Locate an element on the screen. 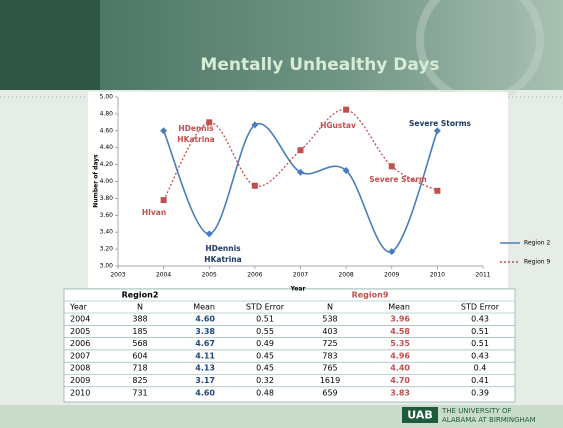 The height and width of the screenshot is (428, 563). y-tick-label: 3.20 is located at coordinates (107, 249).